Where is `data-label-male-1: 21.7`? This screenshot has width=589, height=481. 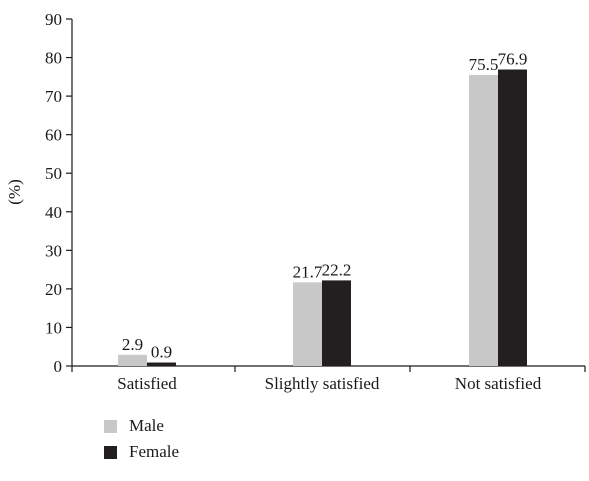
data-label-male-1: 21.7 is located at coordinates (308, 271).